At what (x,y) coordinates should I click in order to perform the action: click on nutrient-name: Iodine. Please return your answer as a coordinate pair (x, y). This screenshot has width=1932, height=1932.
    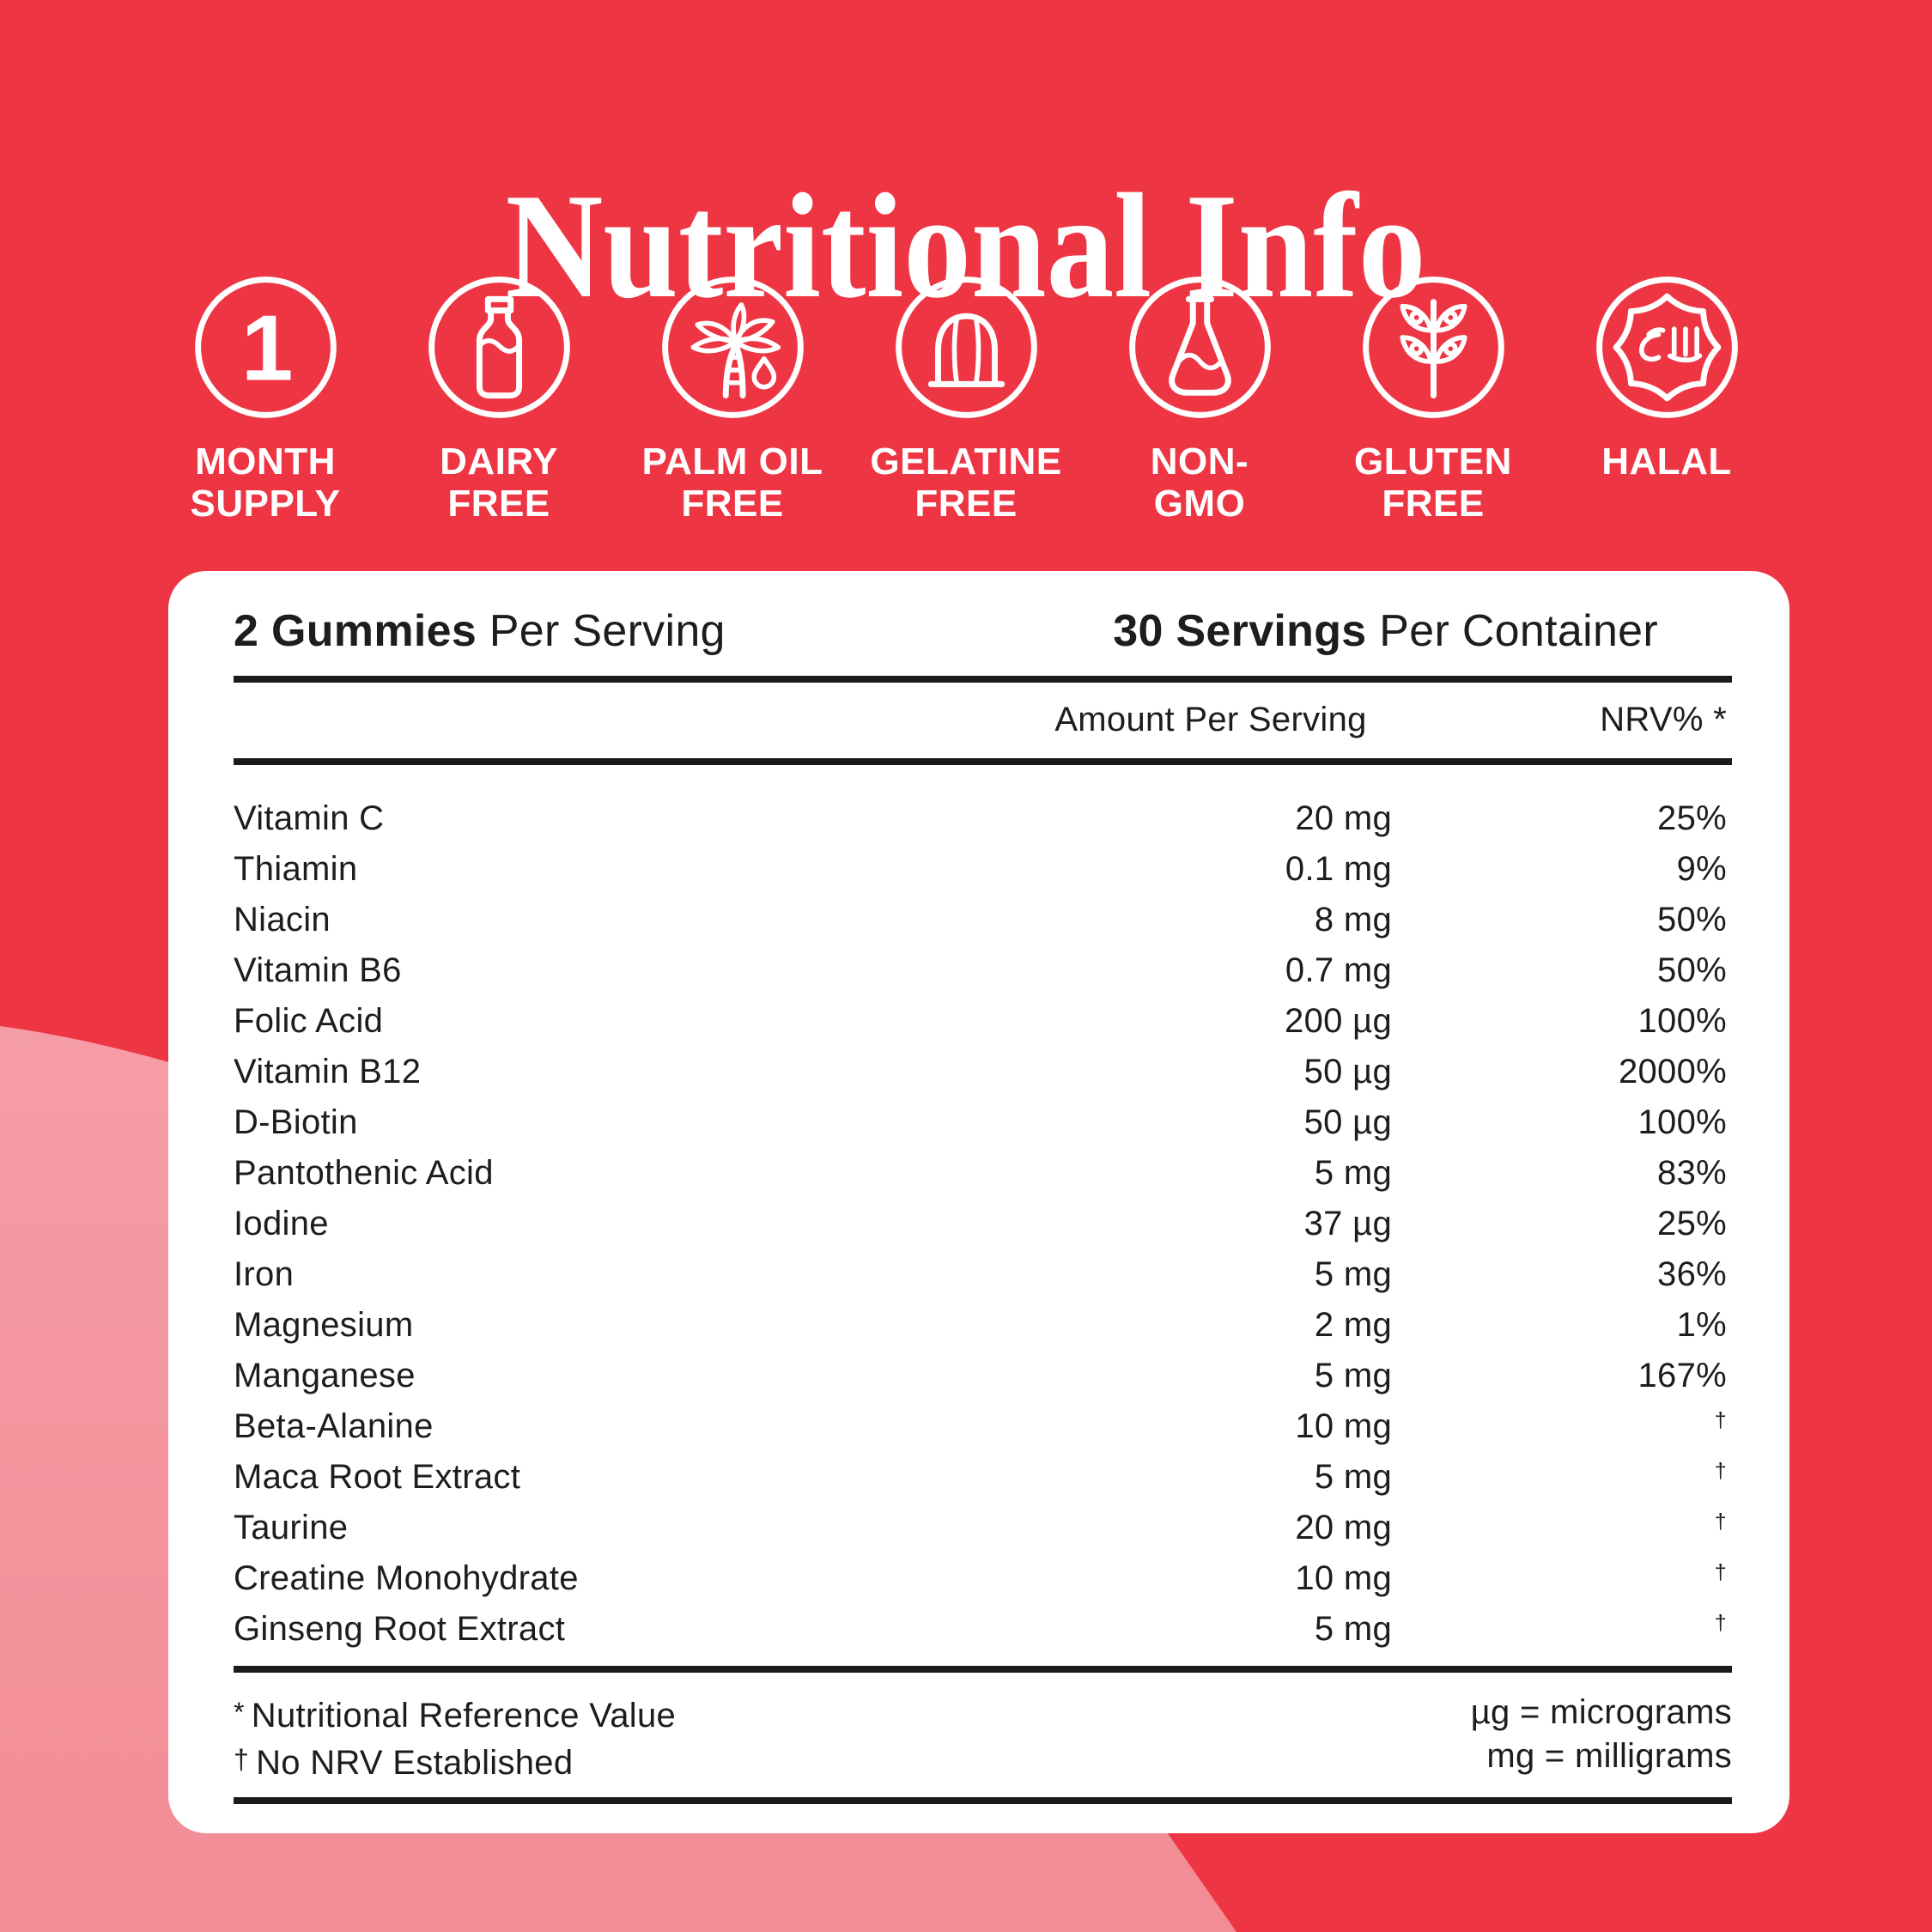
    Looking at the image, I should click on (281, 1224).